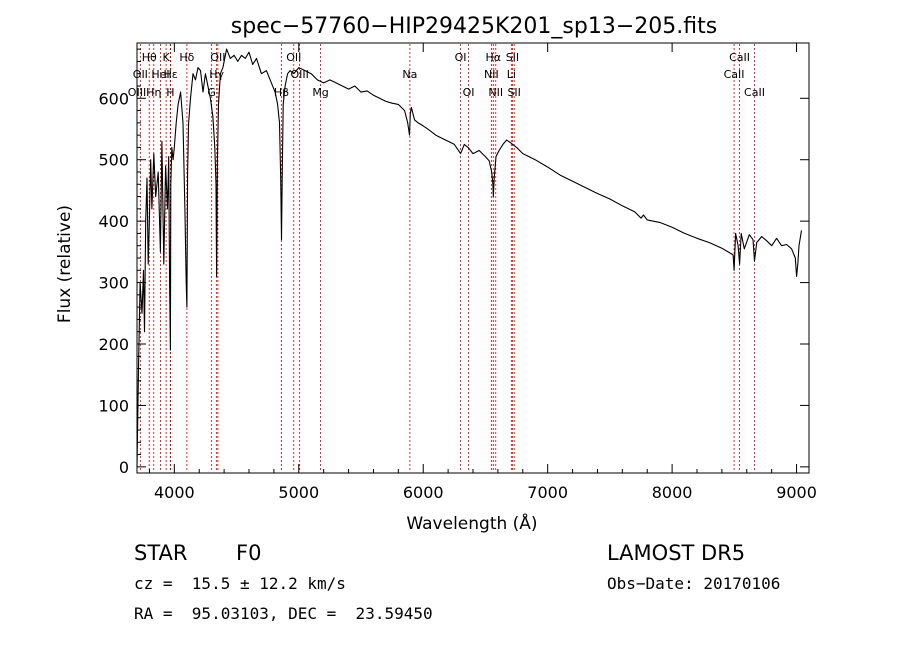 Image resolution: width=900 pixels, height=649 pixels. Describe the element at coordinates (113, 160) in the screenshot. I see `y-tick-label: 500` at that location.